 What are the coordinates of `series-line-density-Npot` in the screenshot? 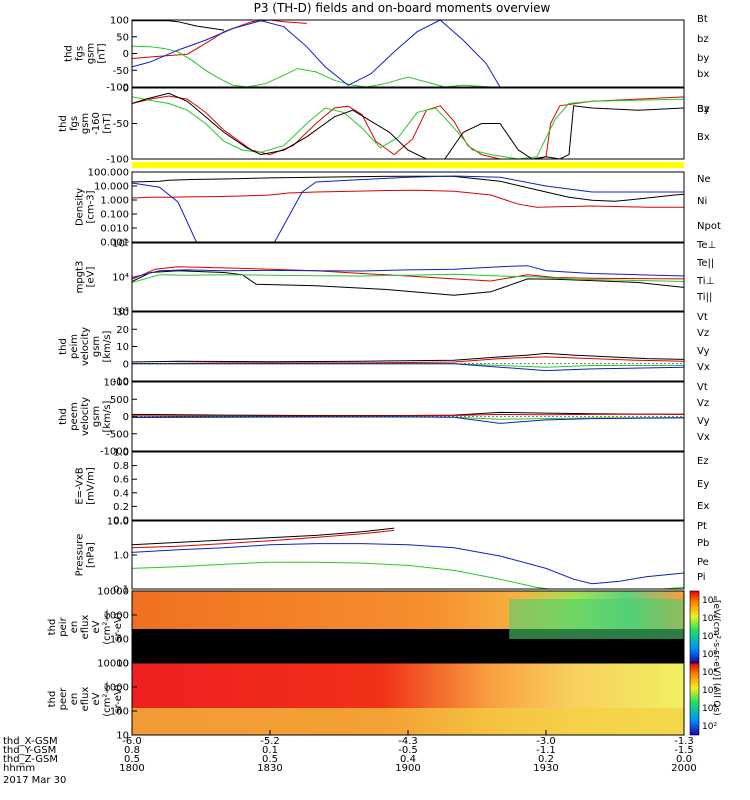 It's located at (408, 208).